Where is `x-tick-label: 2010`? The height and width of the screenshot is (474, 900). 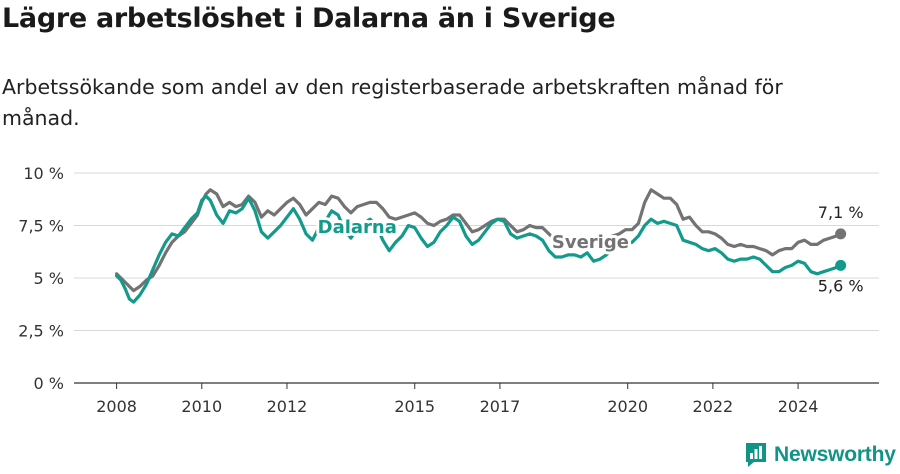 x-tick-label: 2010 is located at coordinates (201, 406).